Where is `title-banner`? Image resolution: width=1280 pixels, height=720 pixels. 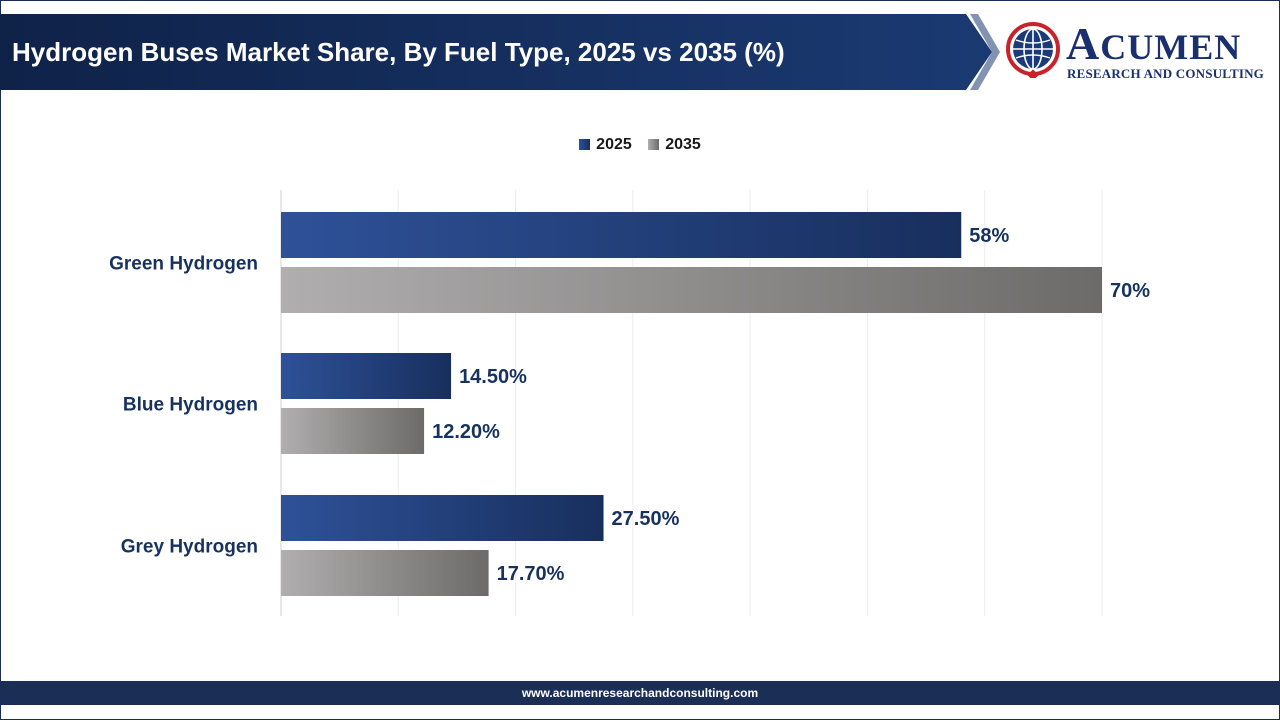 title-banner is located at coordinates (500, 52).